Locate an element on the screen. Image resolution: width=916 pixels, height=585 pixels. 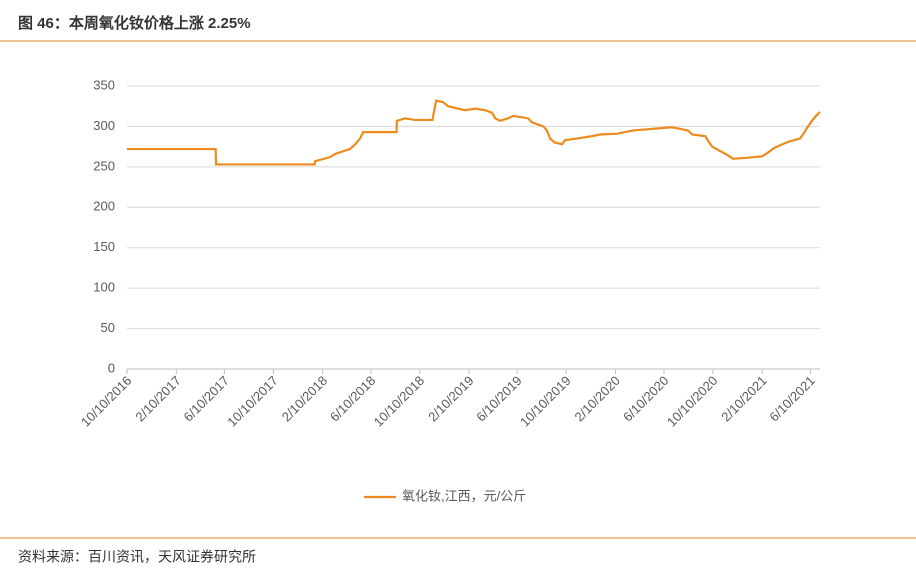
y-tick-label: 300 is located at coordinates (104, 125).